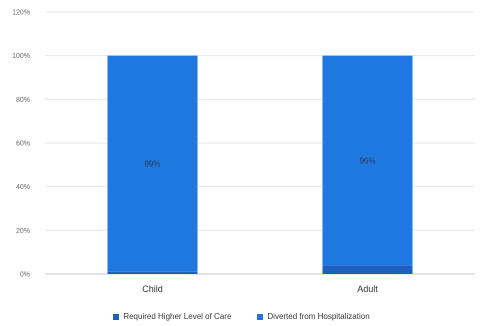 This screenshot has height=326, width=483. What do you see at coordinates (21, 56) in the screenshot?
I see `y-tick-label: 100%` at bounding box center [21, 56].